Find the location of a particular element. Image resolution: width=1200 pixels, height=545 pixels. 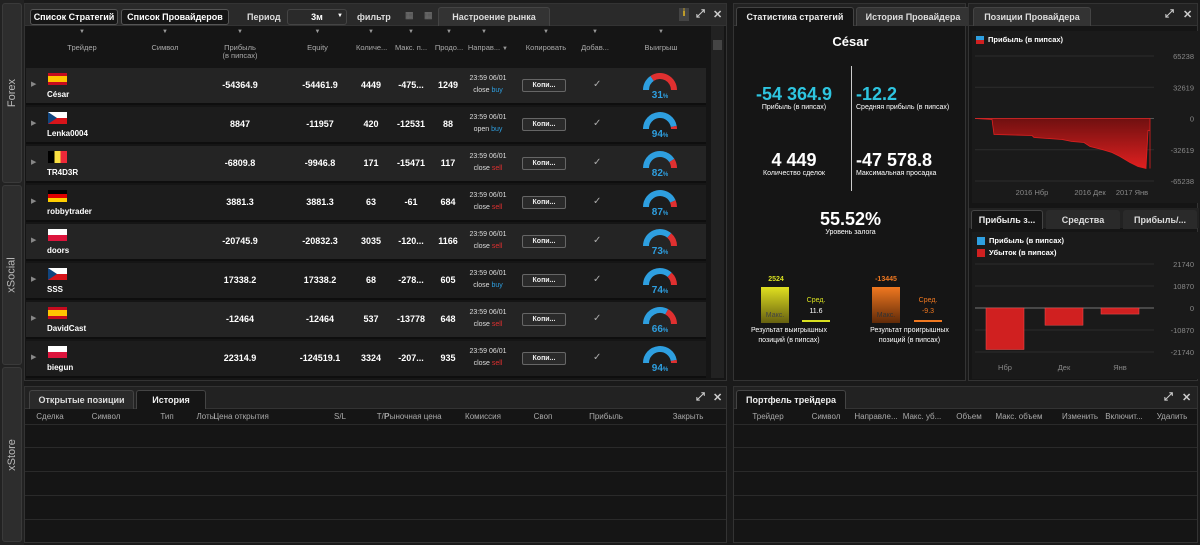

history-column-header: Цена открытия is located at coordinates (241, 416).